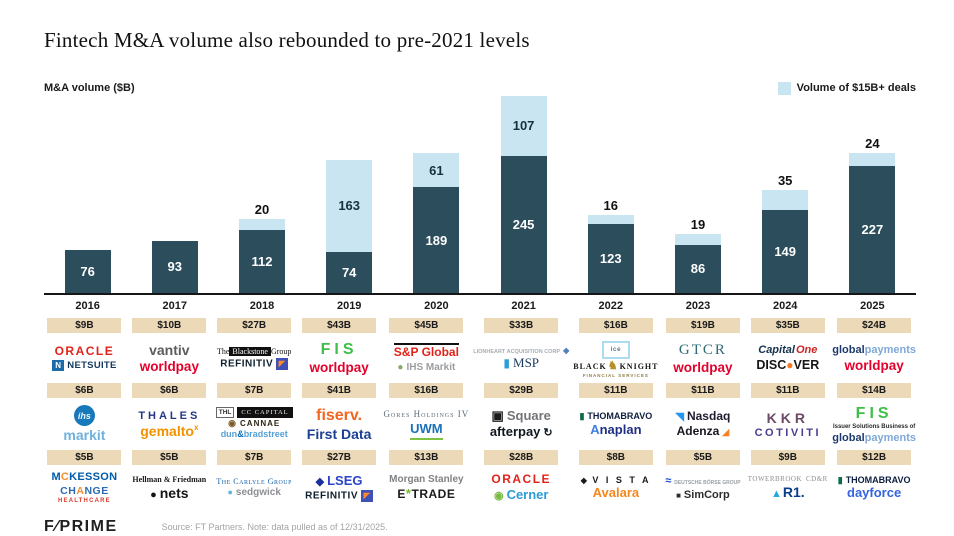 The height and width of the screenshot is (536, 954). What do you see at coordinates (566, 350) in the screenshot?
I see `lionheart-mark-icon: ◈` at bounding box center [566, 350].